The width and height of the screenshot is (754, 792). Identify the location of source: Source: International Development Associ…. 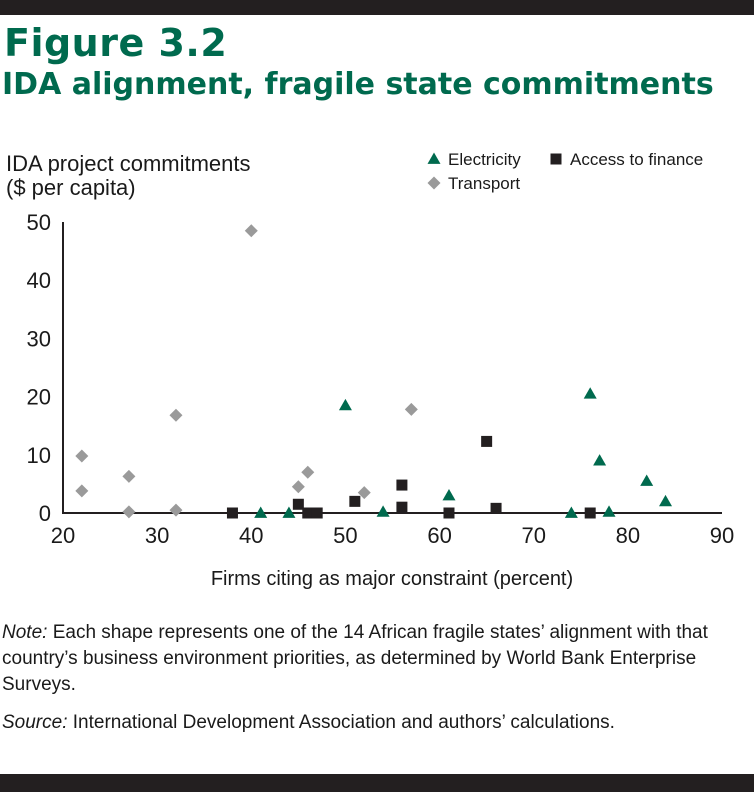
(374, 723).